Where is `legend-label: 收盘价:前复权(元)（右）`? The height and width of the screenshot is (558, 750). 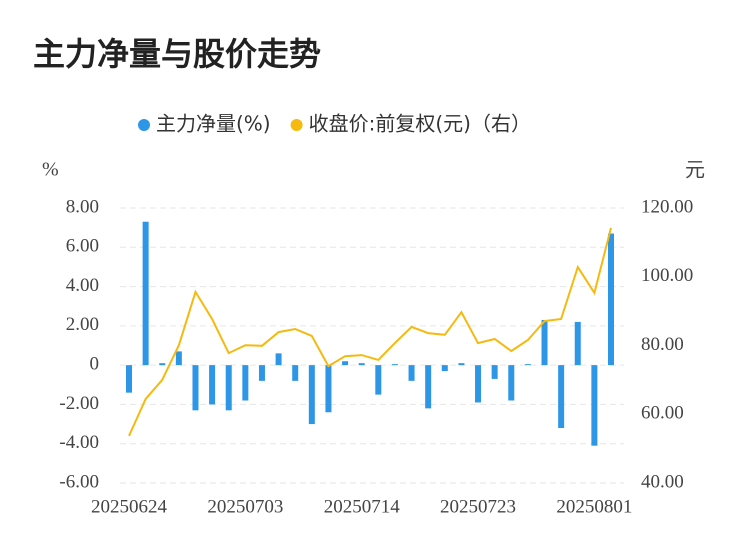
legend-label: 收盘价:前复权(元)（右） is located at coordinates (420, 124).